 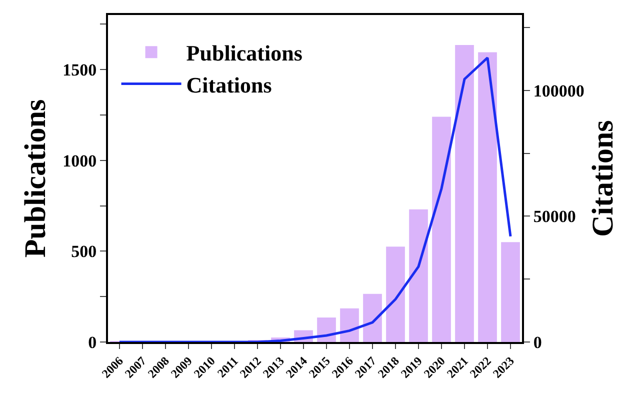 I want to click on y2-axis-title: Citations, so click(x=603, y=178).